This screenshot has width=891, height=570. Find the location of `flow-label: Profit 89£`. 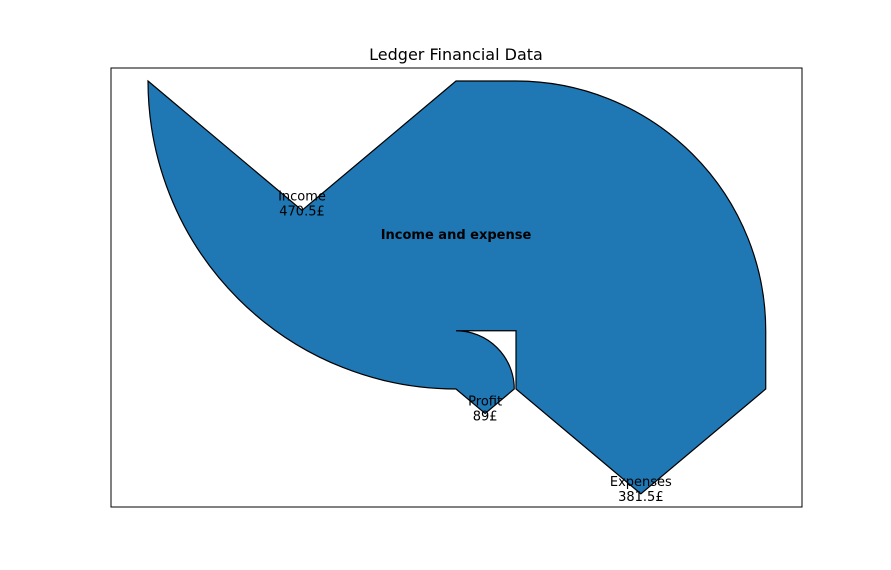

flow-label: Profit 89£ is located at coordinates (485, 409).